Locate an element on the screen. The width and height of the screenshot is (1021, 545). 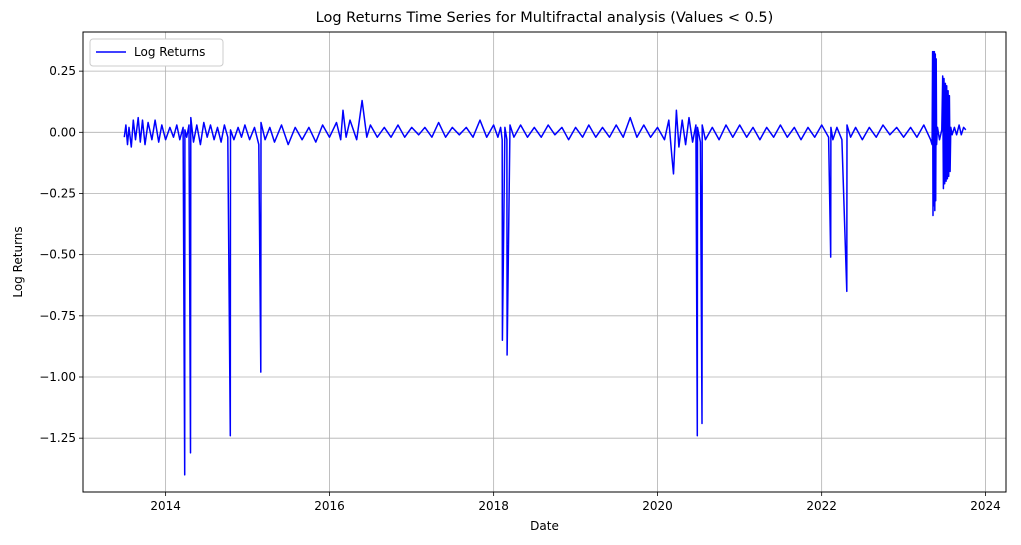
y-tick-label: −0.75 is located at coordinates (57, 316).